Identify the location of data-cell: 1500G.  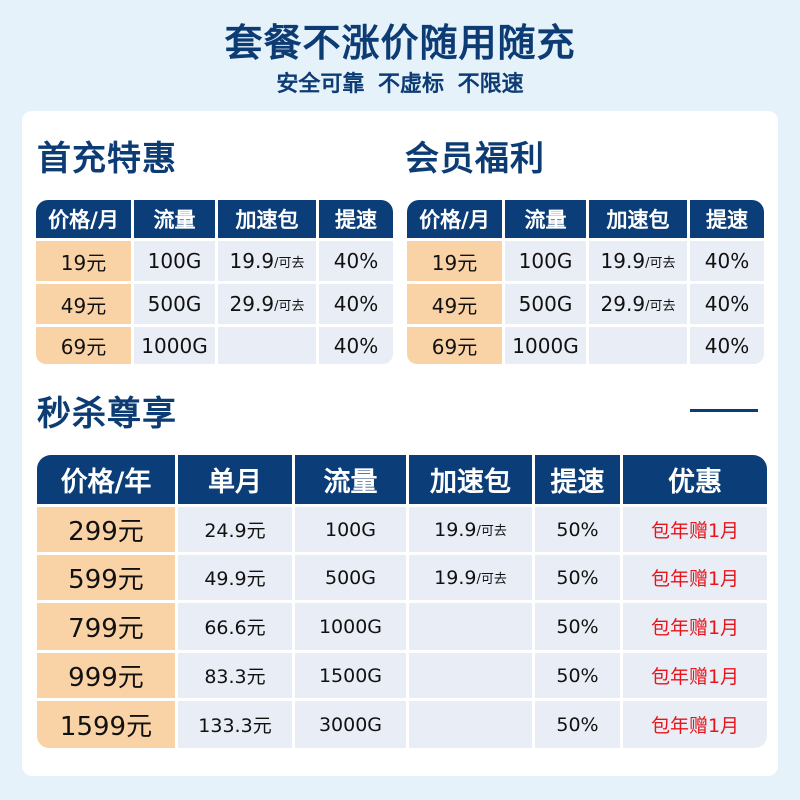
(350, 675).